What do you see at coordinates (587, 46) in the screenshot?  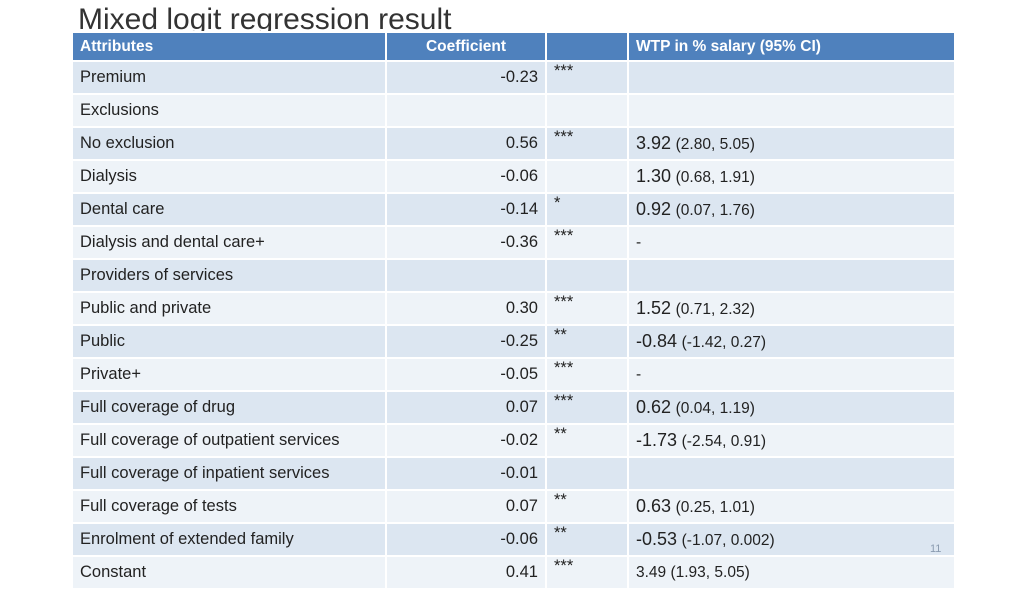 I see `header-significance` at bounding box center [587, 46].